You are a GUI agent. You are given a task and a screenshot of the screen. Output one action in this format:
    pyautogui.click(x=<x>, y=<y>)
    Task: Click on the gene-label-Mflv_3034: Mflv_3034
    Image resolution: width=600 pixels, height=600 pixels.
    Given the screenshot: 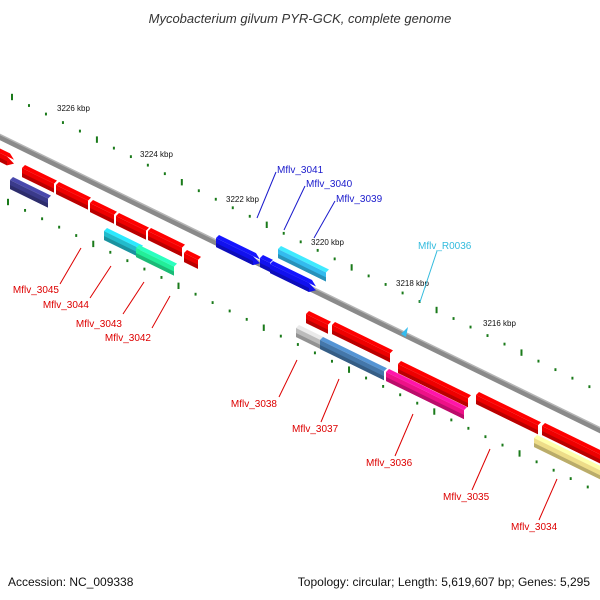 What is the action you would take?
    pyautogui.click(x=534, y=527)
    